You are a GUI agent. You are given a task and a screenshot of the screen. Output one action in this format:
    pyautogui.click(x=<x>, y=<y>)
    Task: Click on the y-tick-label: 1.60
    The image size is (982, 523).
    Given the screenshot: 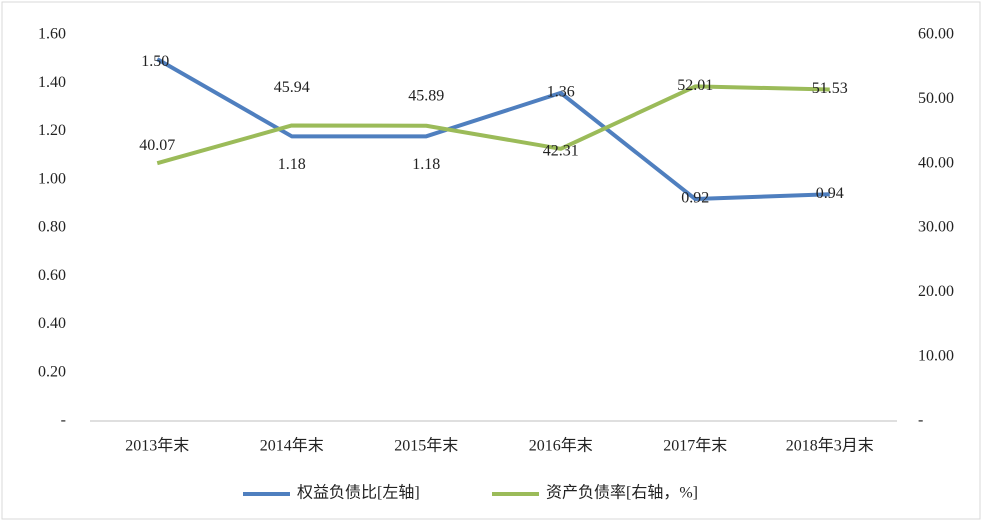 What is the action you would take?
    pyautogui.click(x=52, y=34)
    